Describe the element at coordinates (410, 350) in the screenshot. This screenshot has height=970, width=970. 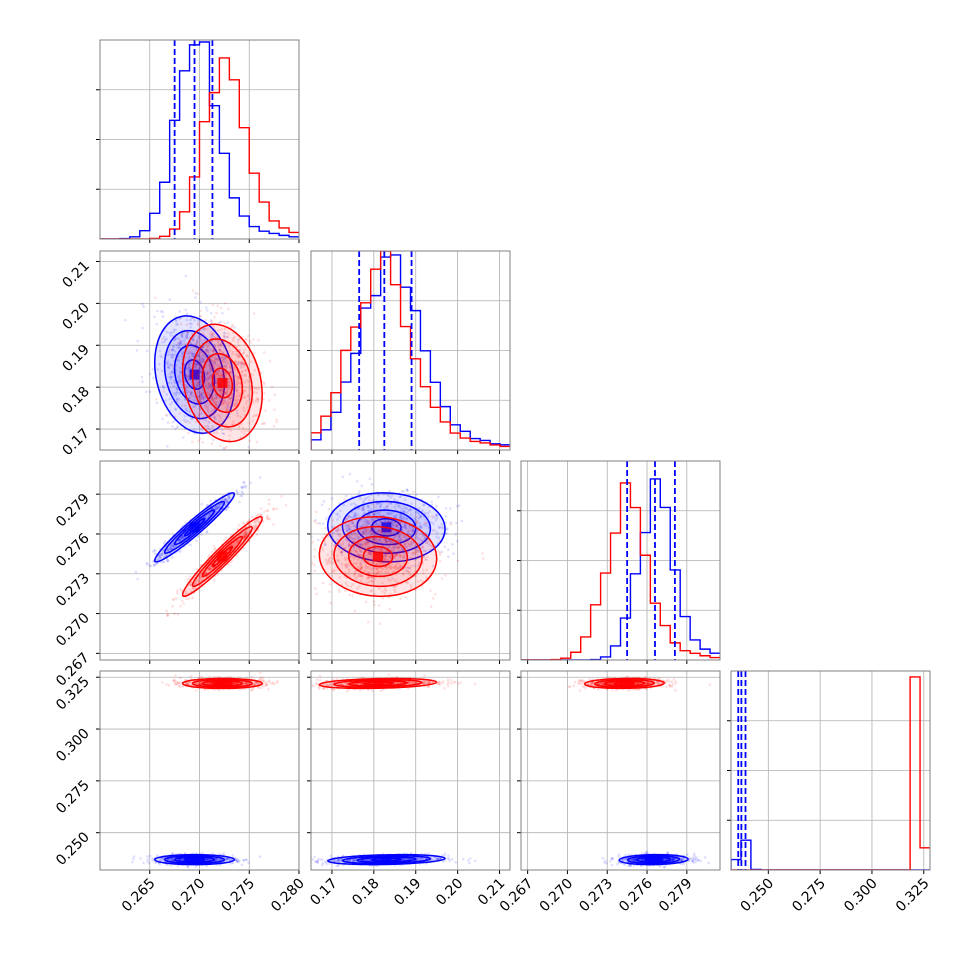
I see `panel-frame` at that location.